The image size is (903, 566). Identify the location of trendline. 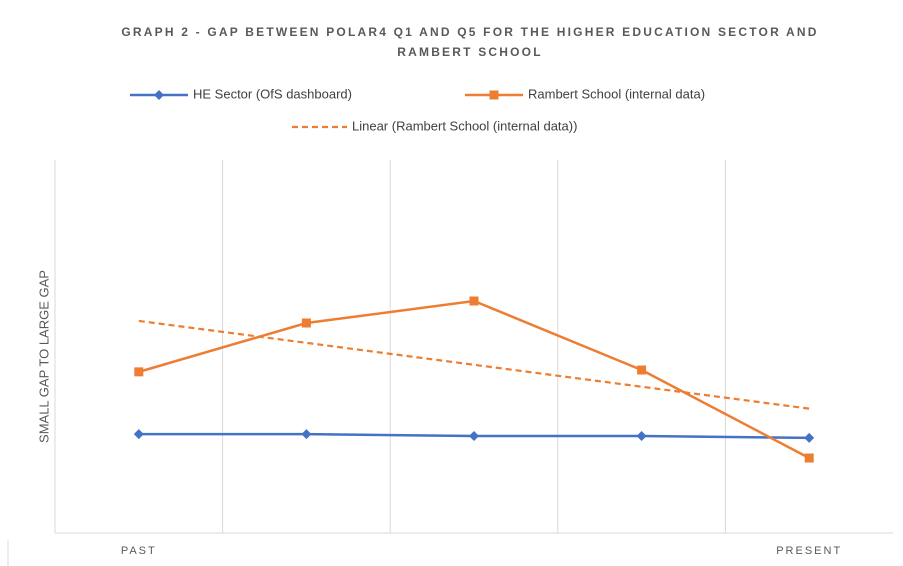
(474, 364).